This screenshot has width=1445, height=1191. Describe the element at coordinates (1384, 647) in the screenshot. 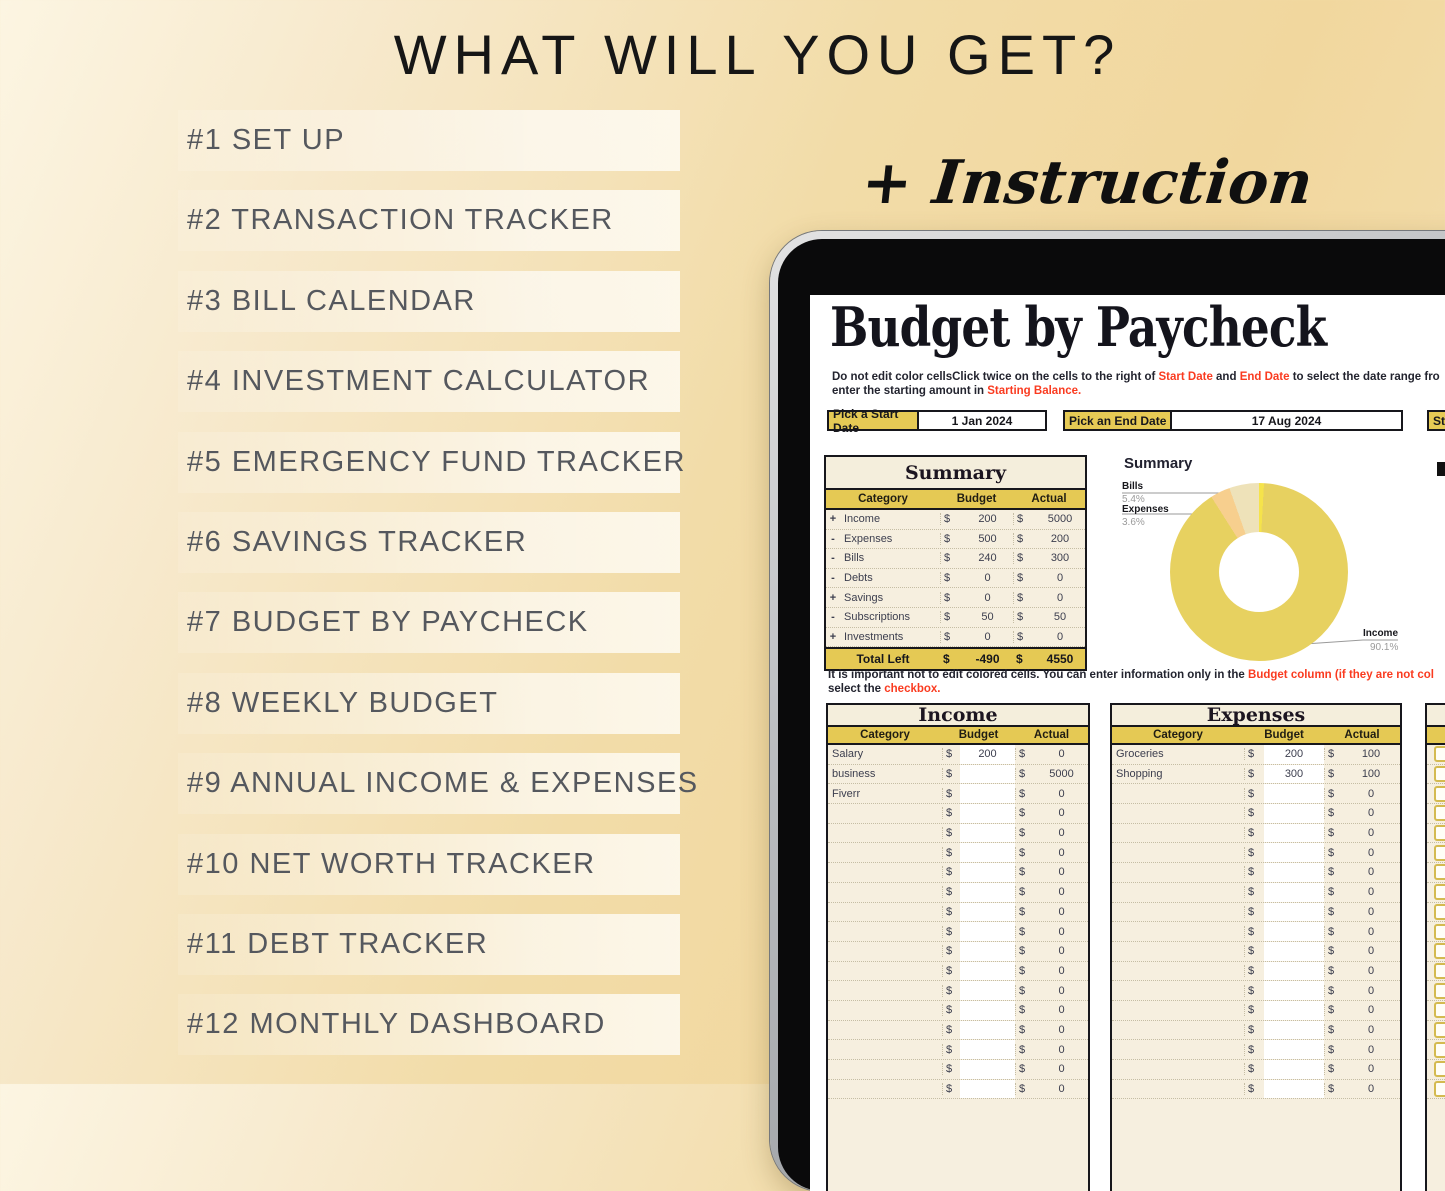

I see `donut-pct-income: 90.1%` at that location.